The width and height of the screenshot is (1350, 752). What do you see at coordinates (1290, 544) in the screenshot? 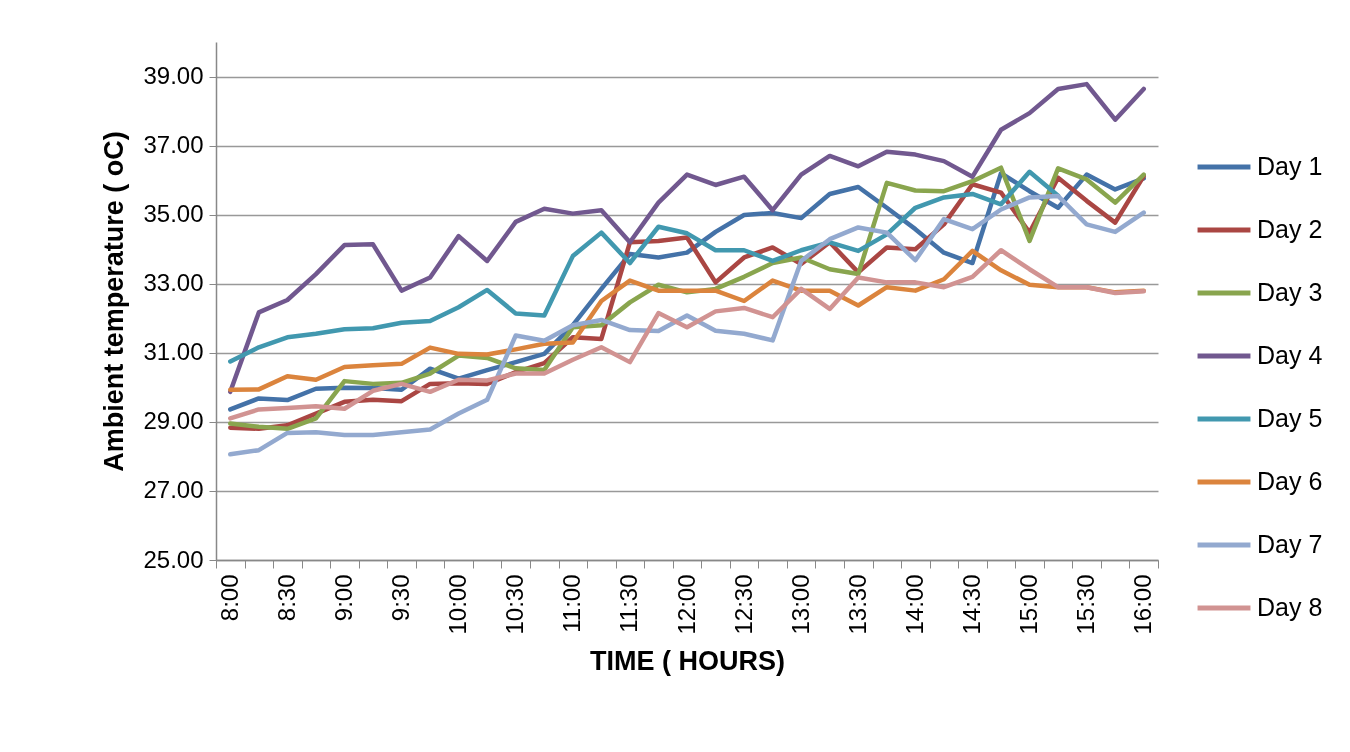
I see `legend-label: Day 7` at bounding box center [1290, 544].